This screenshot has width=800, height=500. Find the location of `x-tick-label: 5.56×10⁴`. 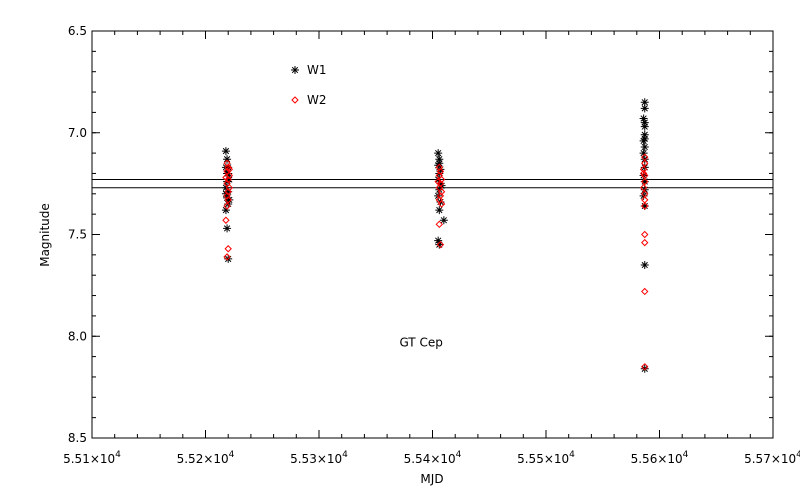

x-tick-label: 5.56×10⁴ is located at coordinates (660, 458).